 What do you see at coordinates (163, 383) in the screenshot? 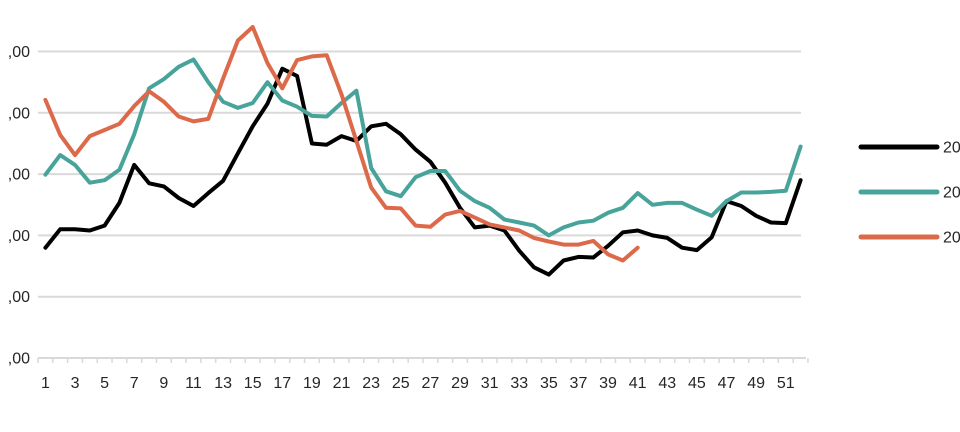
I see `x-tick-label: 9` at bounding box center [163, 383].